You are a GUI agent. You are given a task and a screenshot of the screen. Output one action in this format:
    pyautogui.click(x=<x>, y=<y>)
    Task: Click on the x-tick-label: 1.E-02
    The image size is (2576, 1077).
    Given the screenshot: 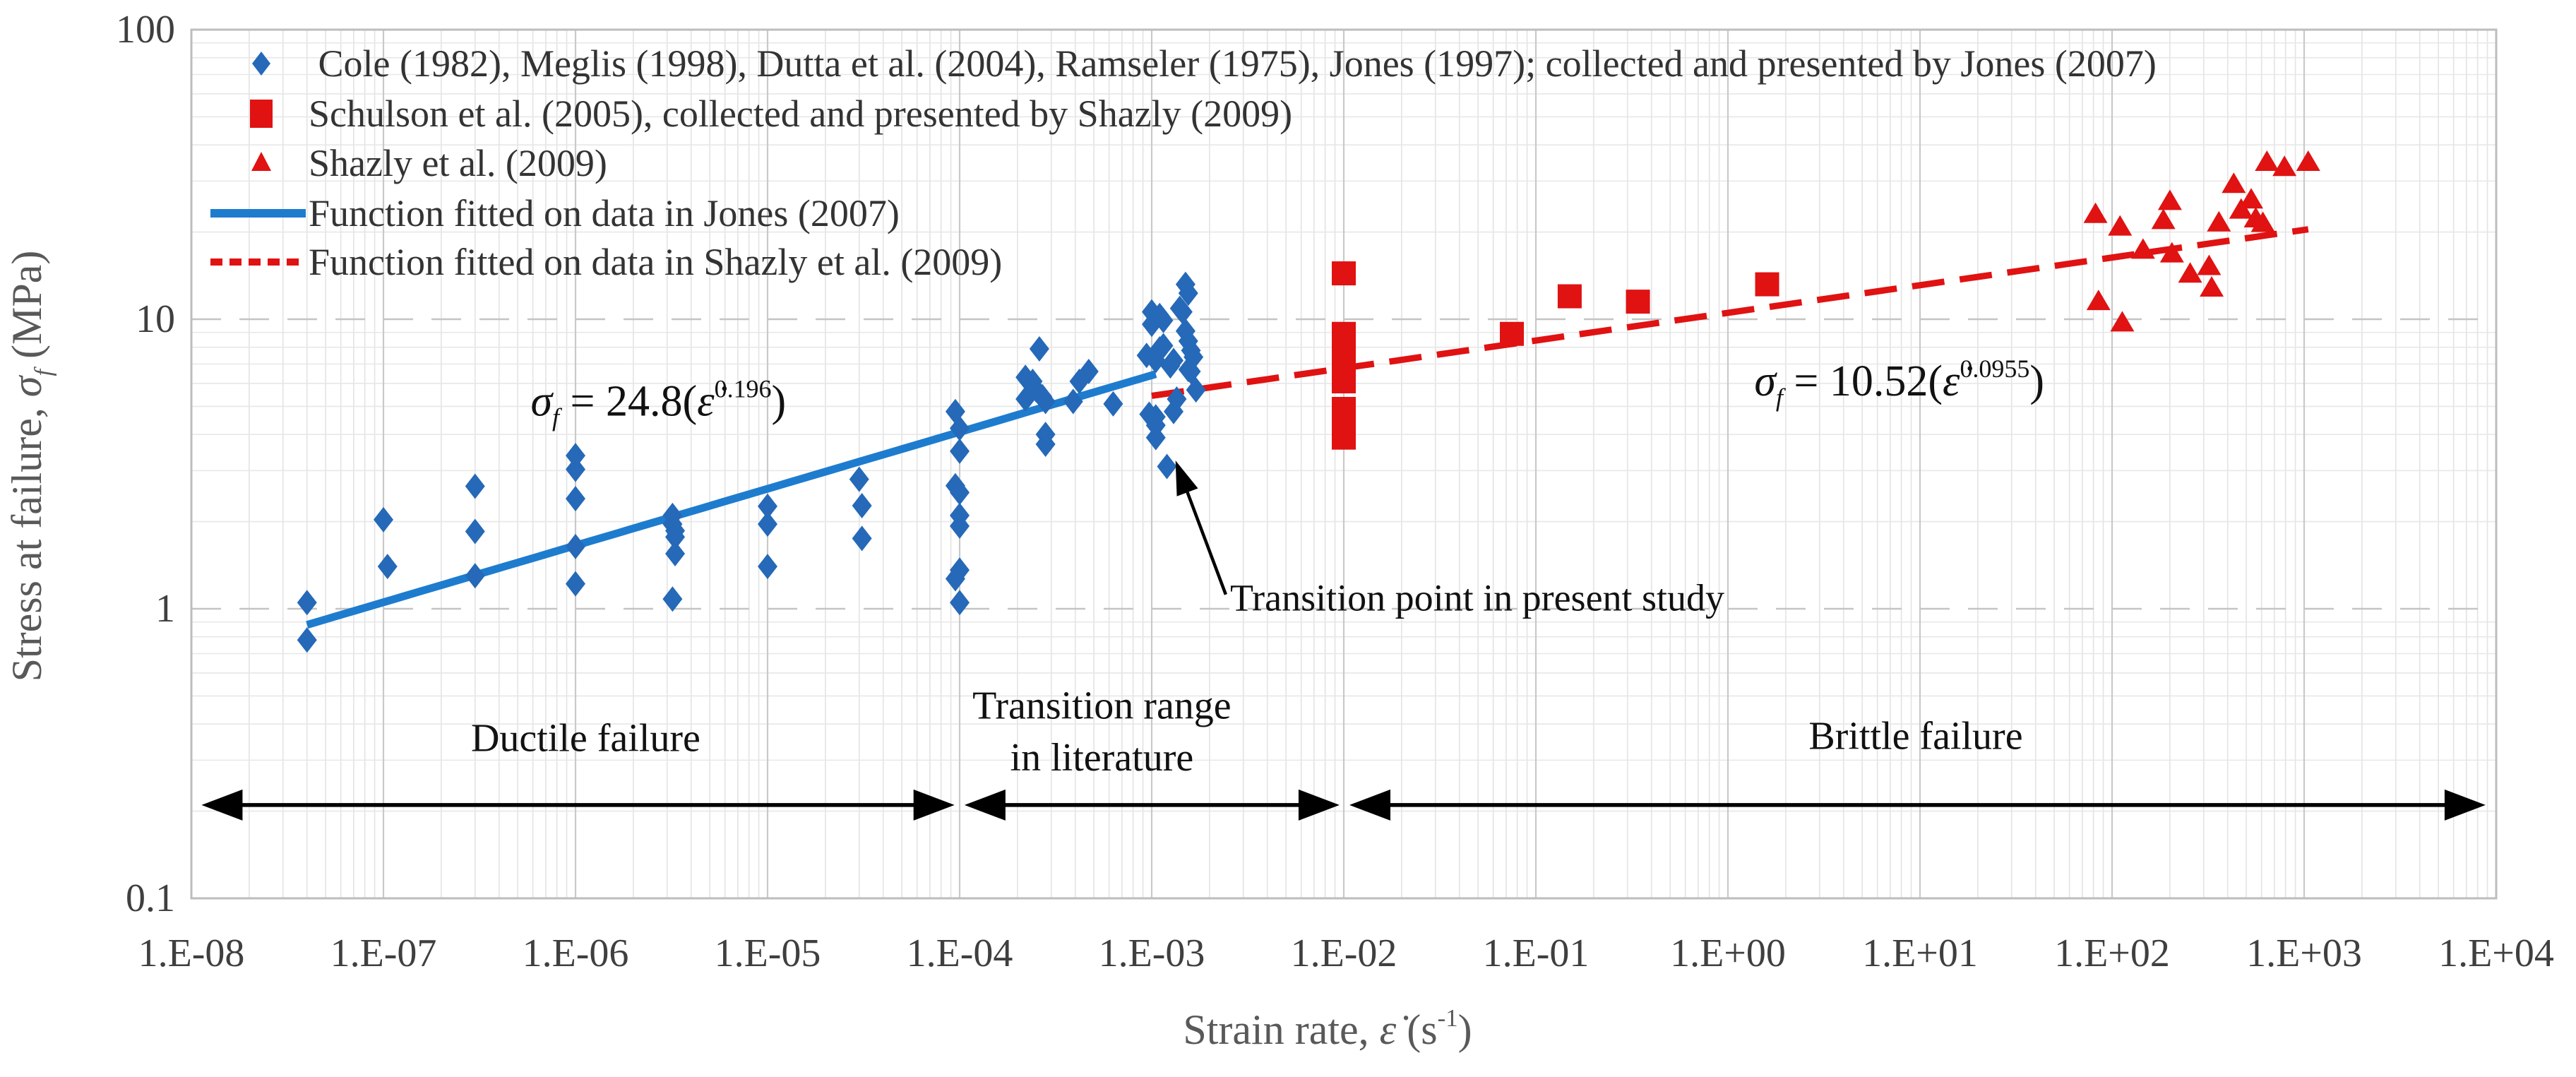 What is the action you would take?
    pyautogui.click(x=1344, y=953)
    